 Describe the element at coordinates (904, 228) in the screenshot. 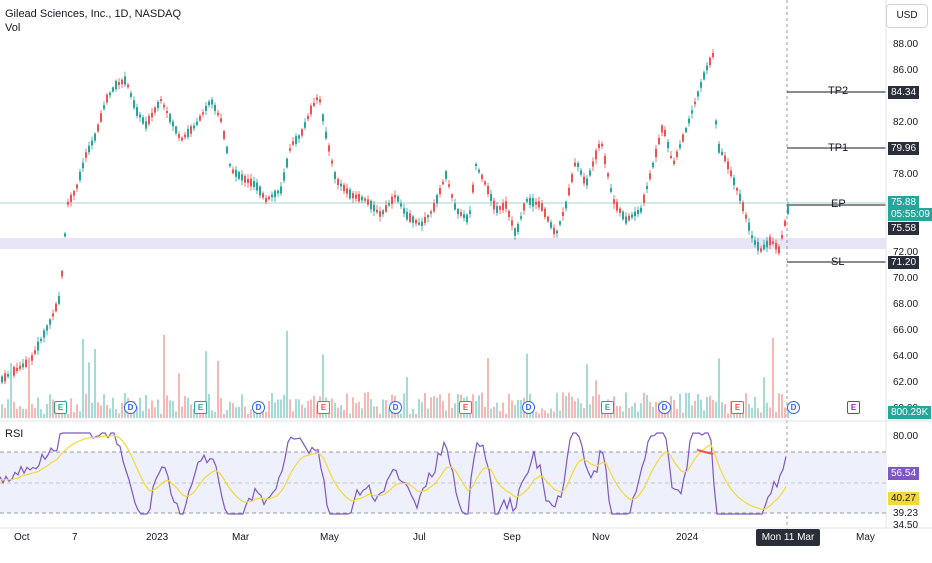

I see `prev-close-tag: 75.58` at that location.